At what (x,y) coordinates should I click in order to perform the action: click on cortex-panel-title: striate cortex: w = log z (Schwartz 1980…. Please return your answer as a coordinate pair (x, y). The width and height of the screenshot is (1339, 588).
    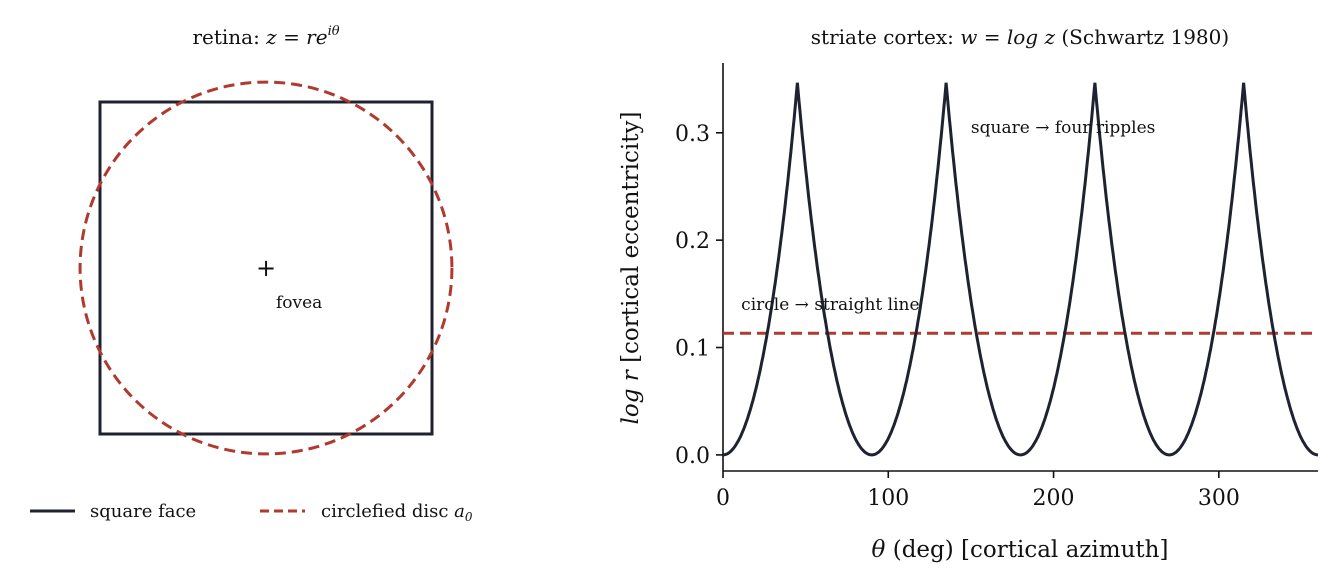
    Looking at the image, I should click on (1020, 37).